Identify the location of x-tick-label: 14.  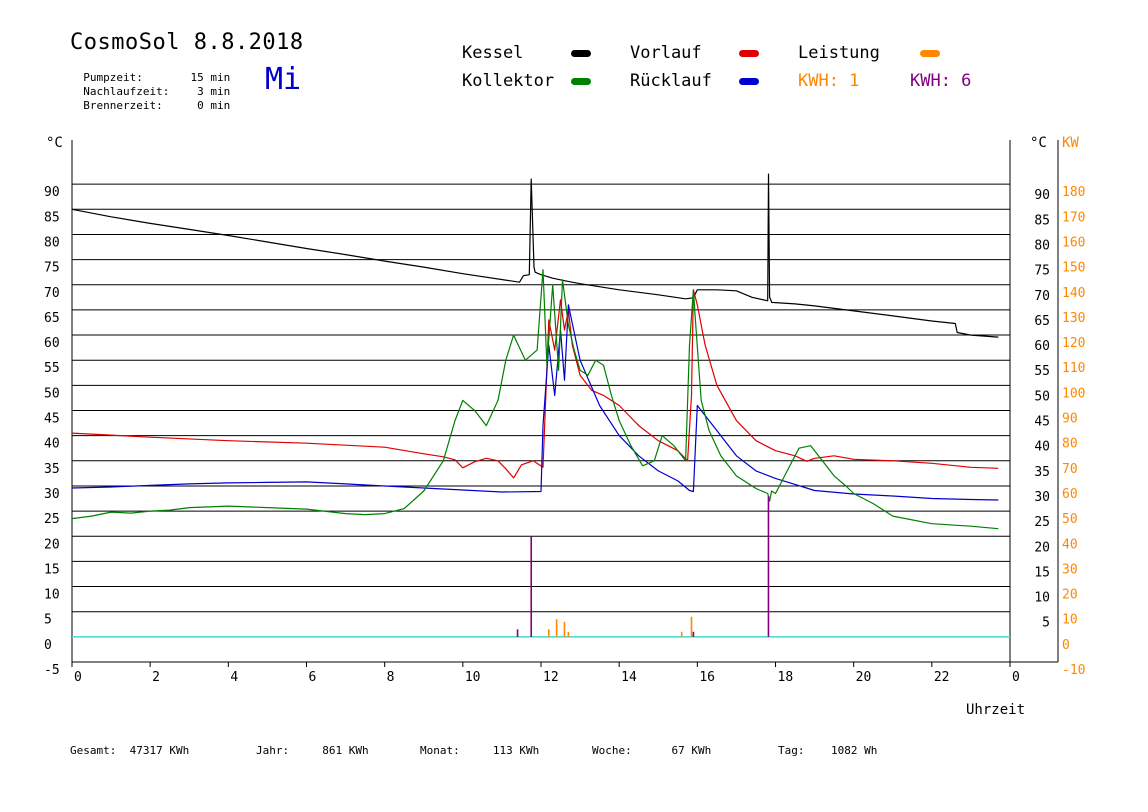
(629, 677).